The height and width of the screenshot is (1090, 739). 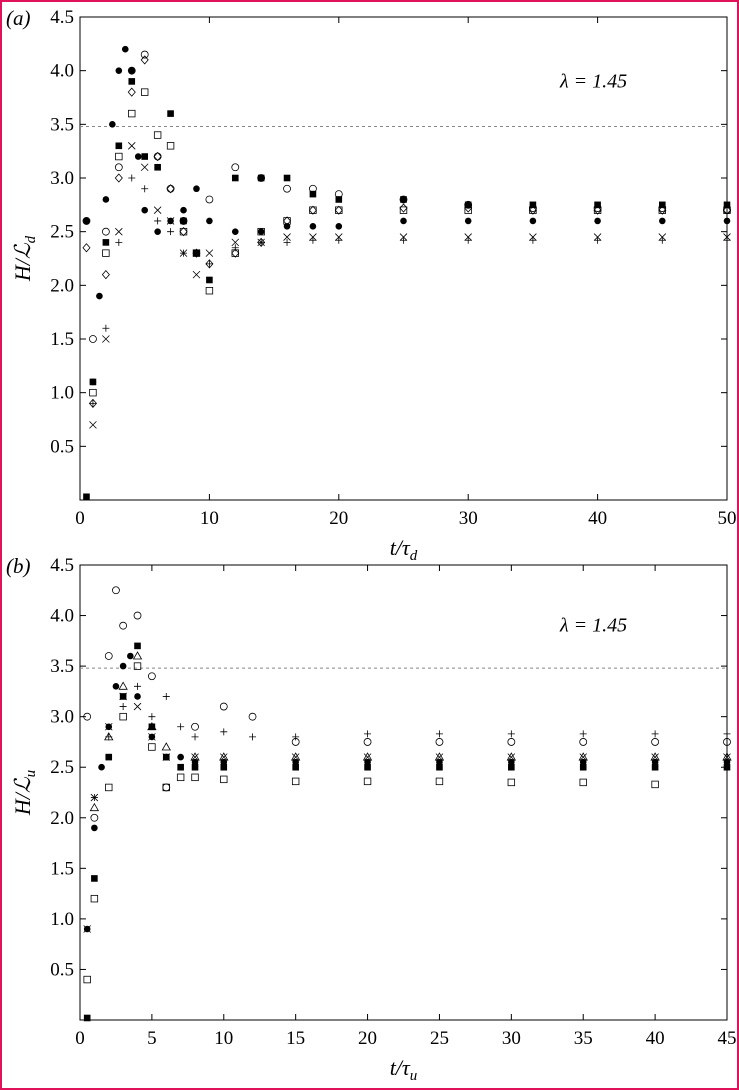 I want to click on y-axis-label: H/ℒd, so click(x=24, y=258).